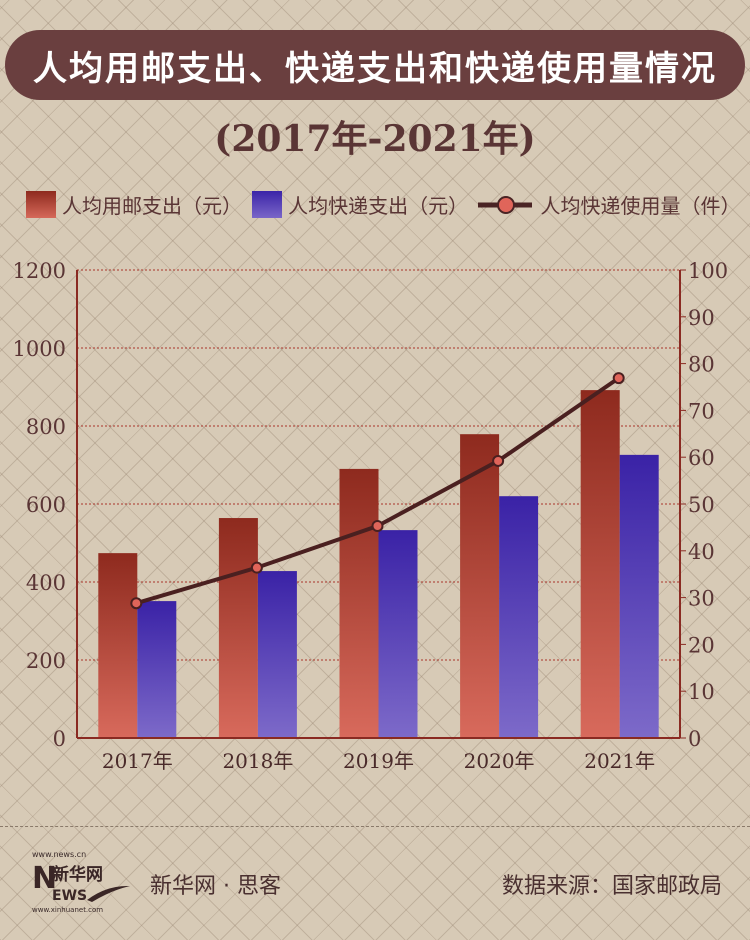  What do you see at coordinates (701, 692) in the screenshot?
I see `right-tick-label: 10` at bounding box center [701, 692].